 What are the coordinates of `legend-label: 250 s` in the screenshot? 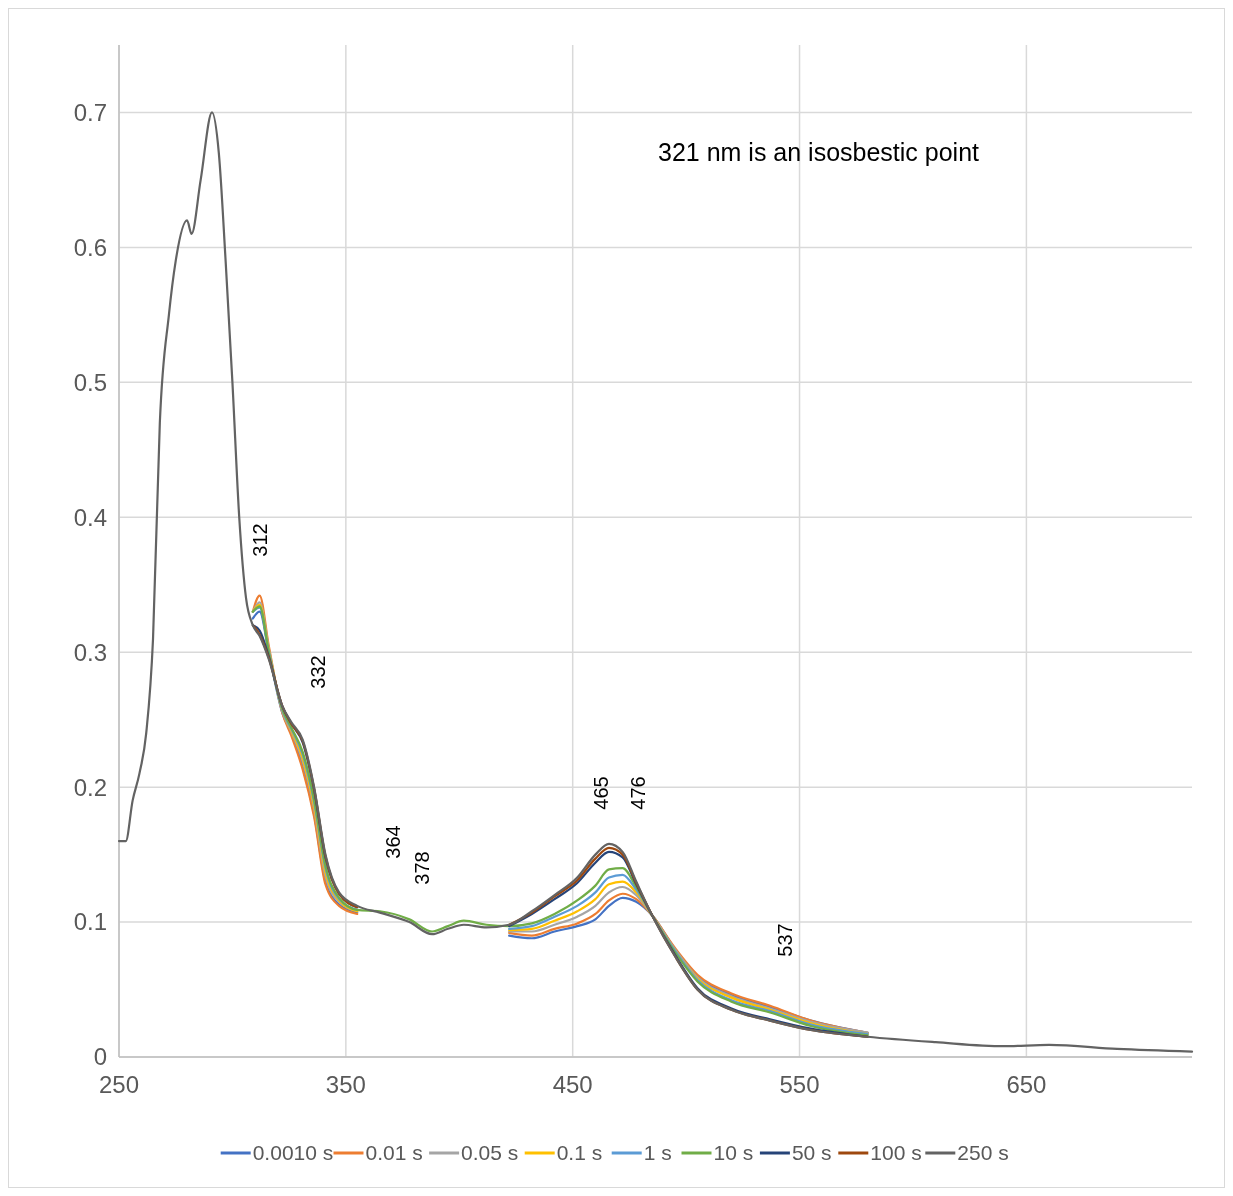 It's located at (983, 1153).